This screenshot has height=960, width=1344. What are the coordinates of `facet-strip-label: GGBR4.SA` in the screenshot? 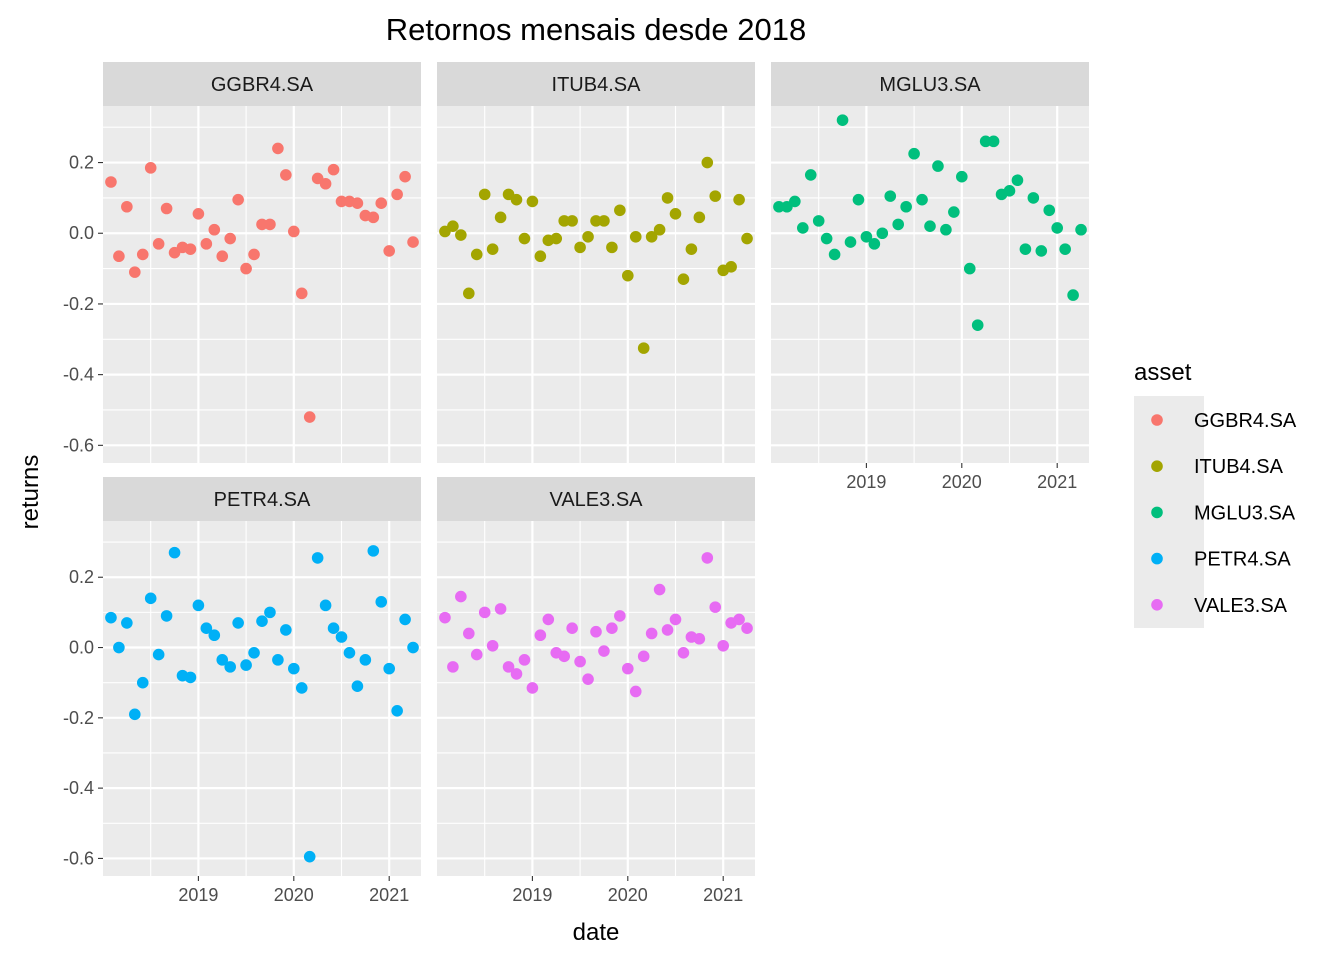 It's located at (262, 85).